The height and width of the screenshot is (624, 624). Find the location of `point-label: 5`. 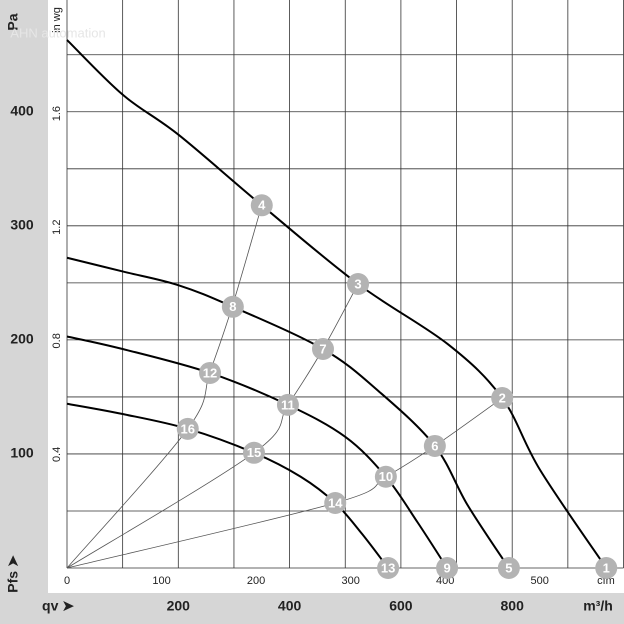

point-label: 5 is located at coordinates (508, 567).